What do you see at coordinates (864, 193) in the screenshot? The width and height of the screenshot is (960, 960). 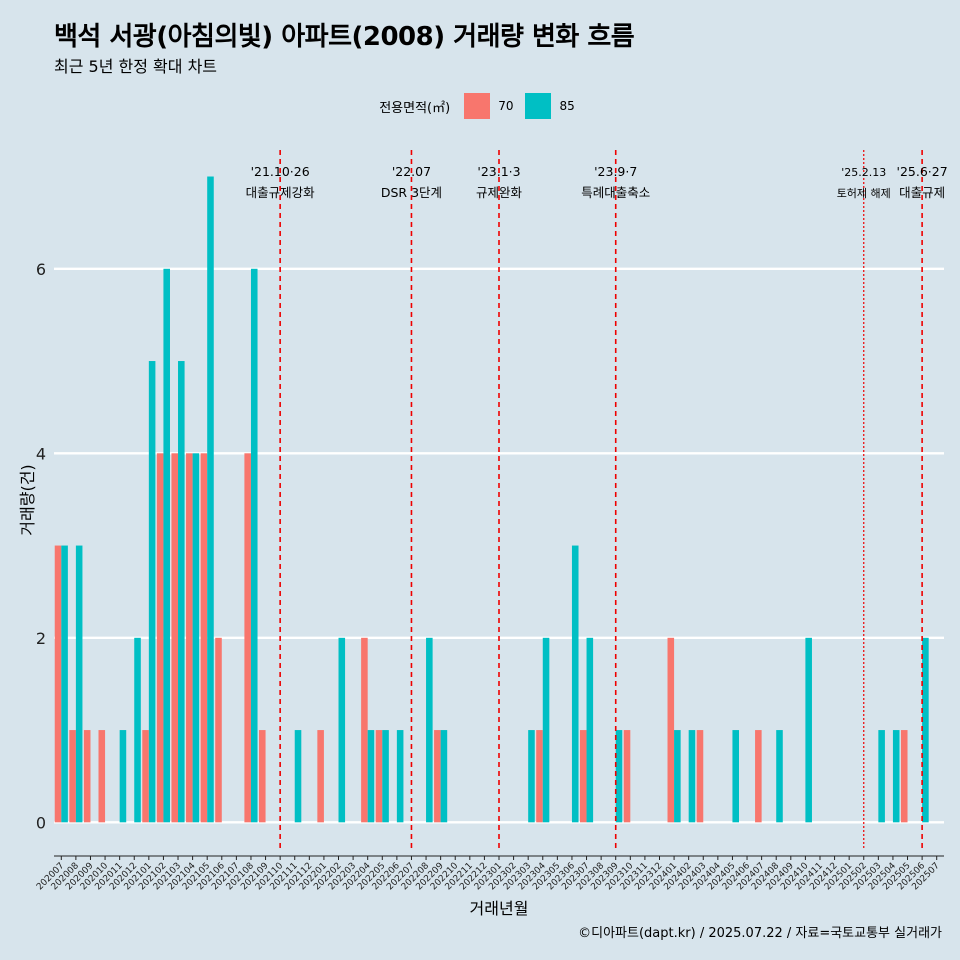 I see `annotation-label: 토허제 해제` at bounding box center [864, 193].